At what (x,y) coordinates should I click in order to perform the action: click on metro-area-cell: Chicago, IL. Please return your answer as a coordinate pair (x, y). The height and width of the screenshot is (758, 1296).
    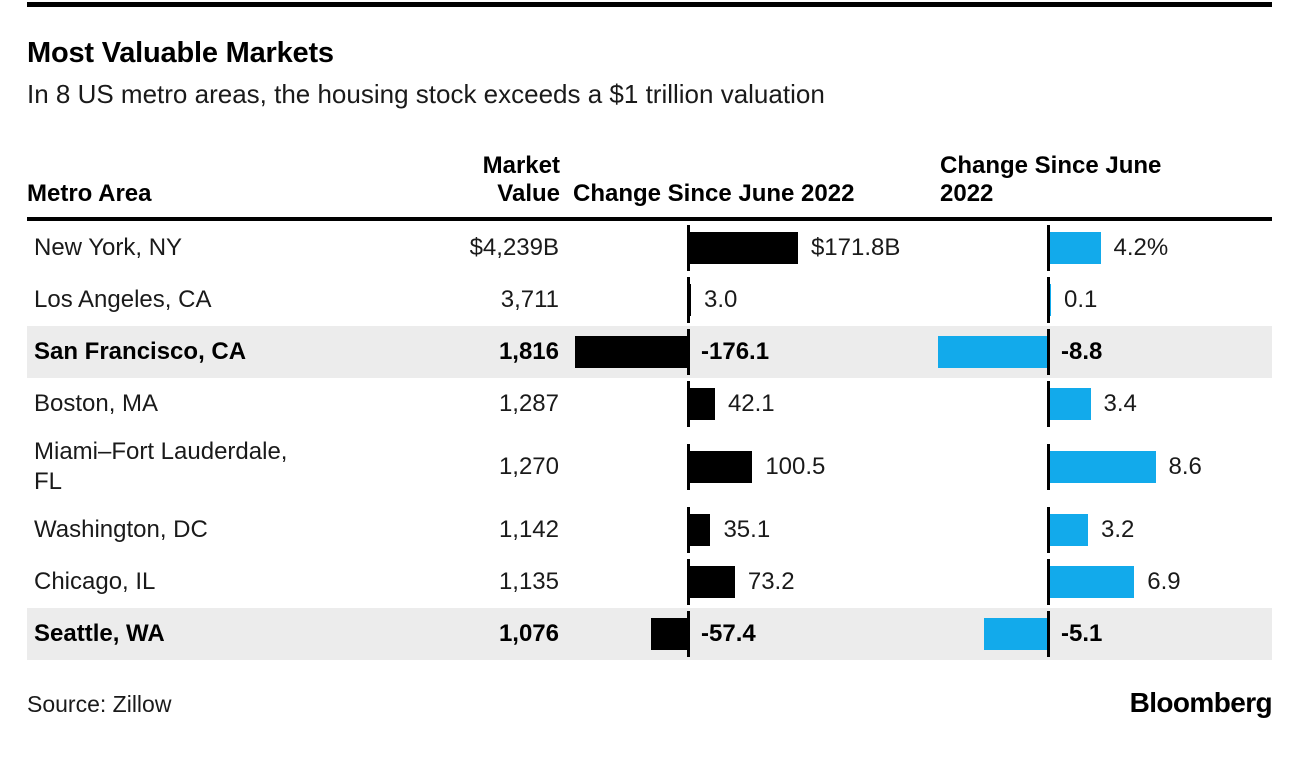
    Looking at the image, I should click on (95, 582).